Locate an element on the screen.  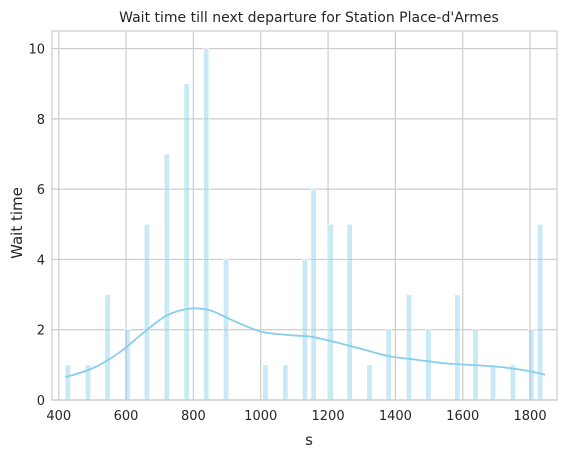
y-axis-label: Wait time is located at coordinates (17, 223).